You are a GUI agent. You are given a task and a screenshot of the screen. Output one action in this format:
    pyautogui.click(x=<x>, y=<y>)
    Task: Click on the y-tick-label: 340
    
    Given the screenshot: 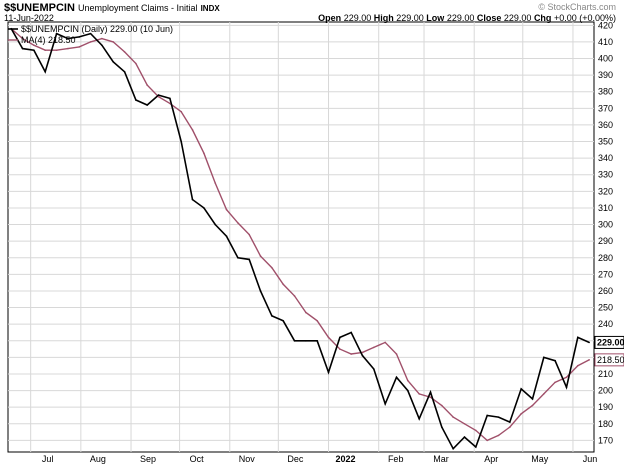 What is the action you would take?
    pyautogui.click(x=605, y=158)
    